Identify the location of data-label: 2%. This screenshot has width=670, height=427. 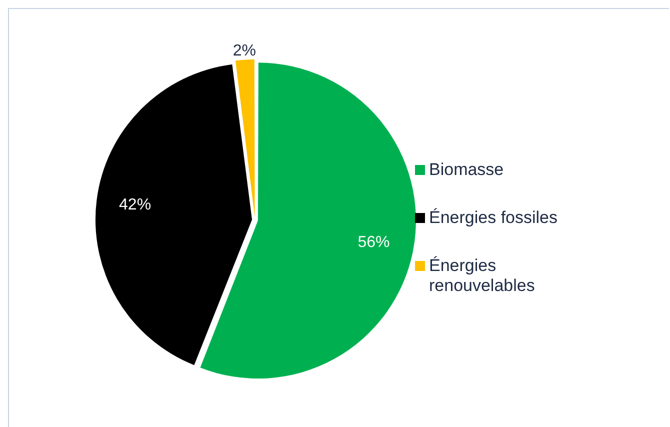
(244, 51).